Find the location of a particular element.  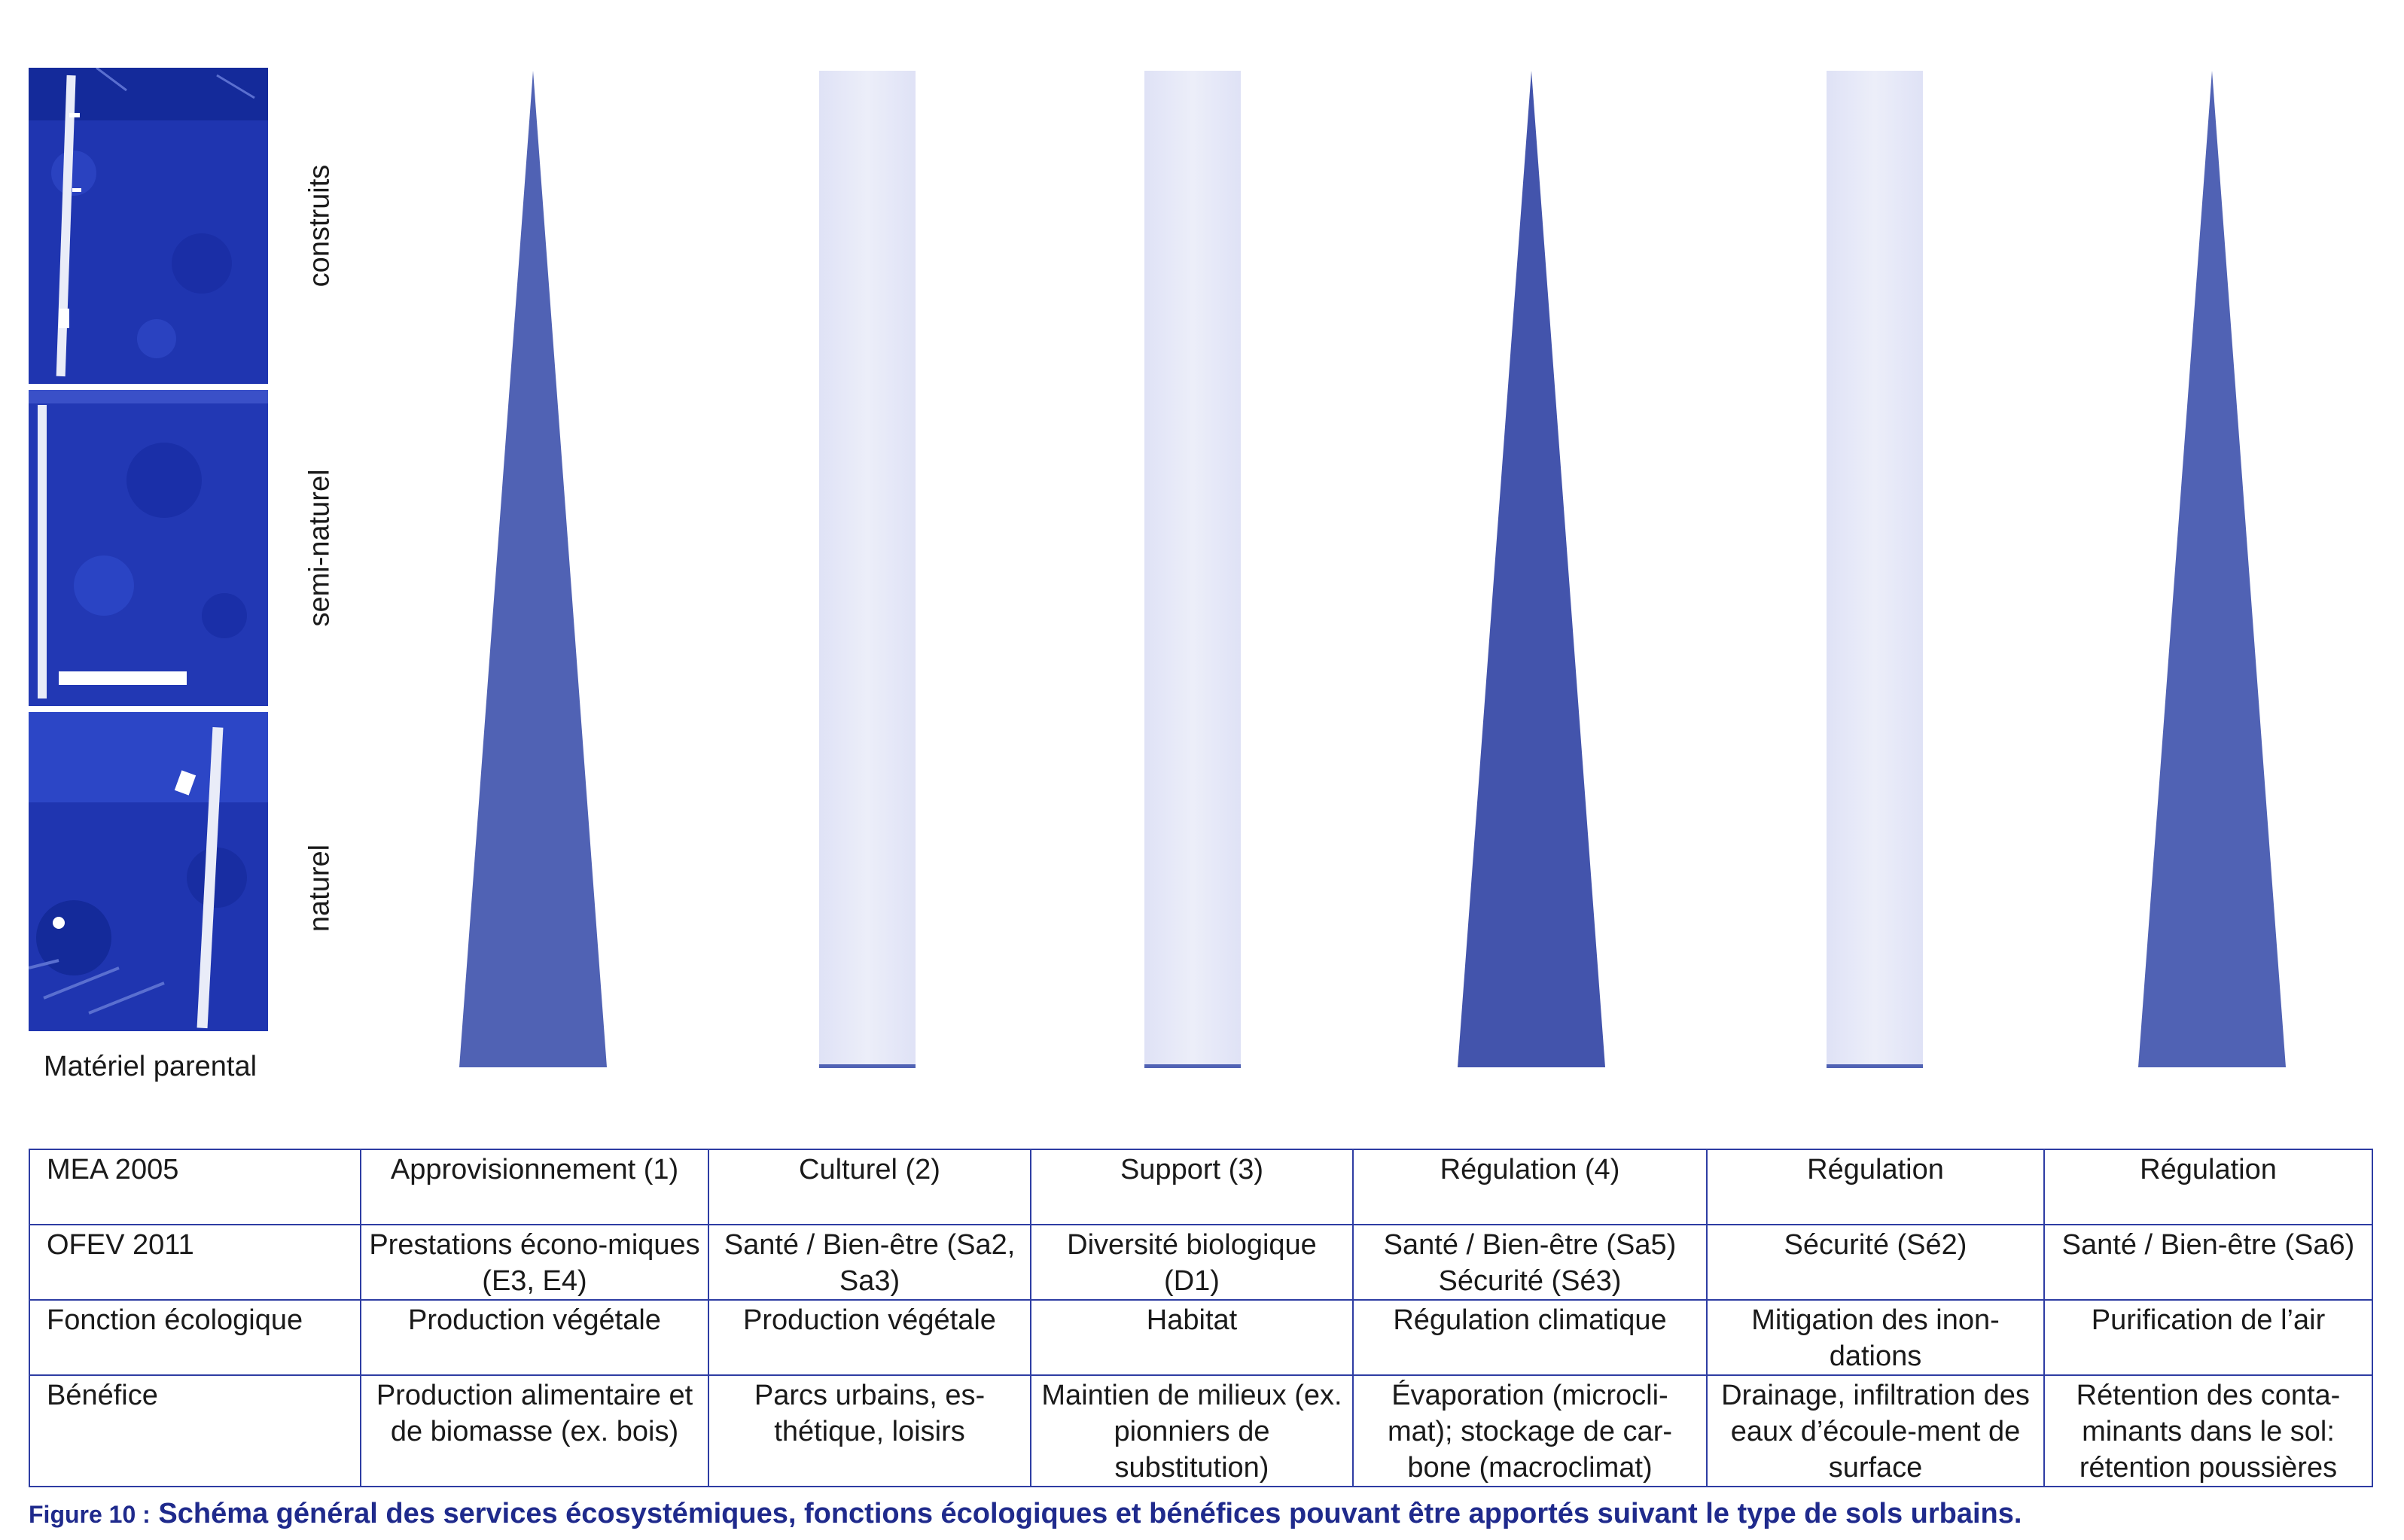

soil-photo-construits is located at coordinates (148, 226).